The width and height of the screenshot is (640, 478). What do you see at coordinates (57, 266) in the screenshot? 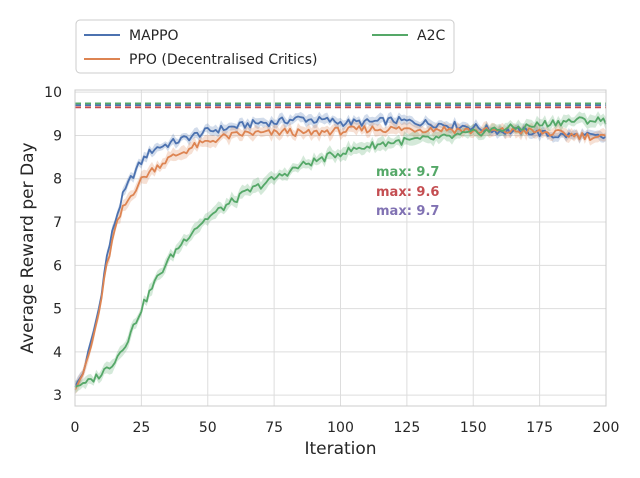
I see `y-tick-label: 6` at bounding box center [57, 266].